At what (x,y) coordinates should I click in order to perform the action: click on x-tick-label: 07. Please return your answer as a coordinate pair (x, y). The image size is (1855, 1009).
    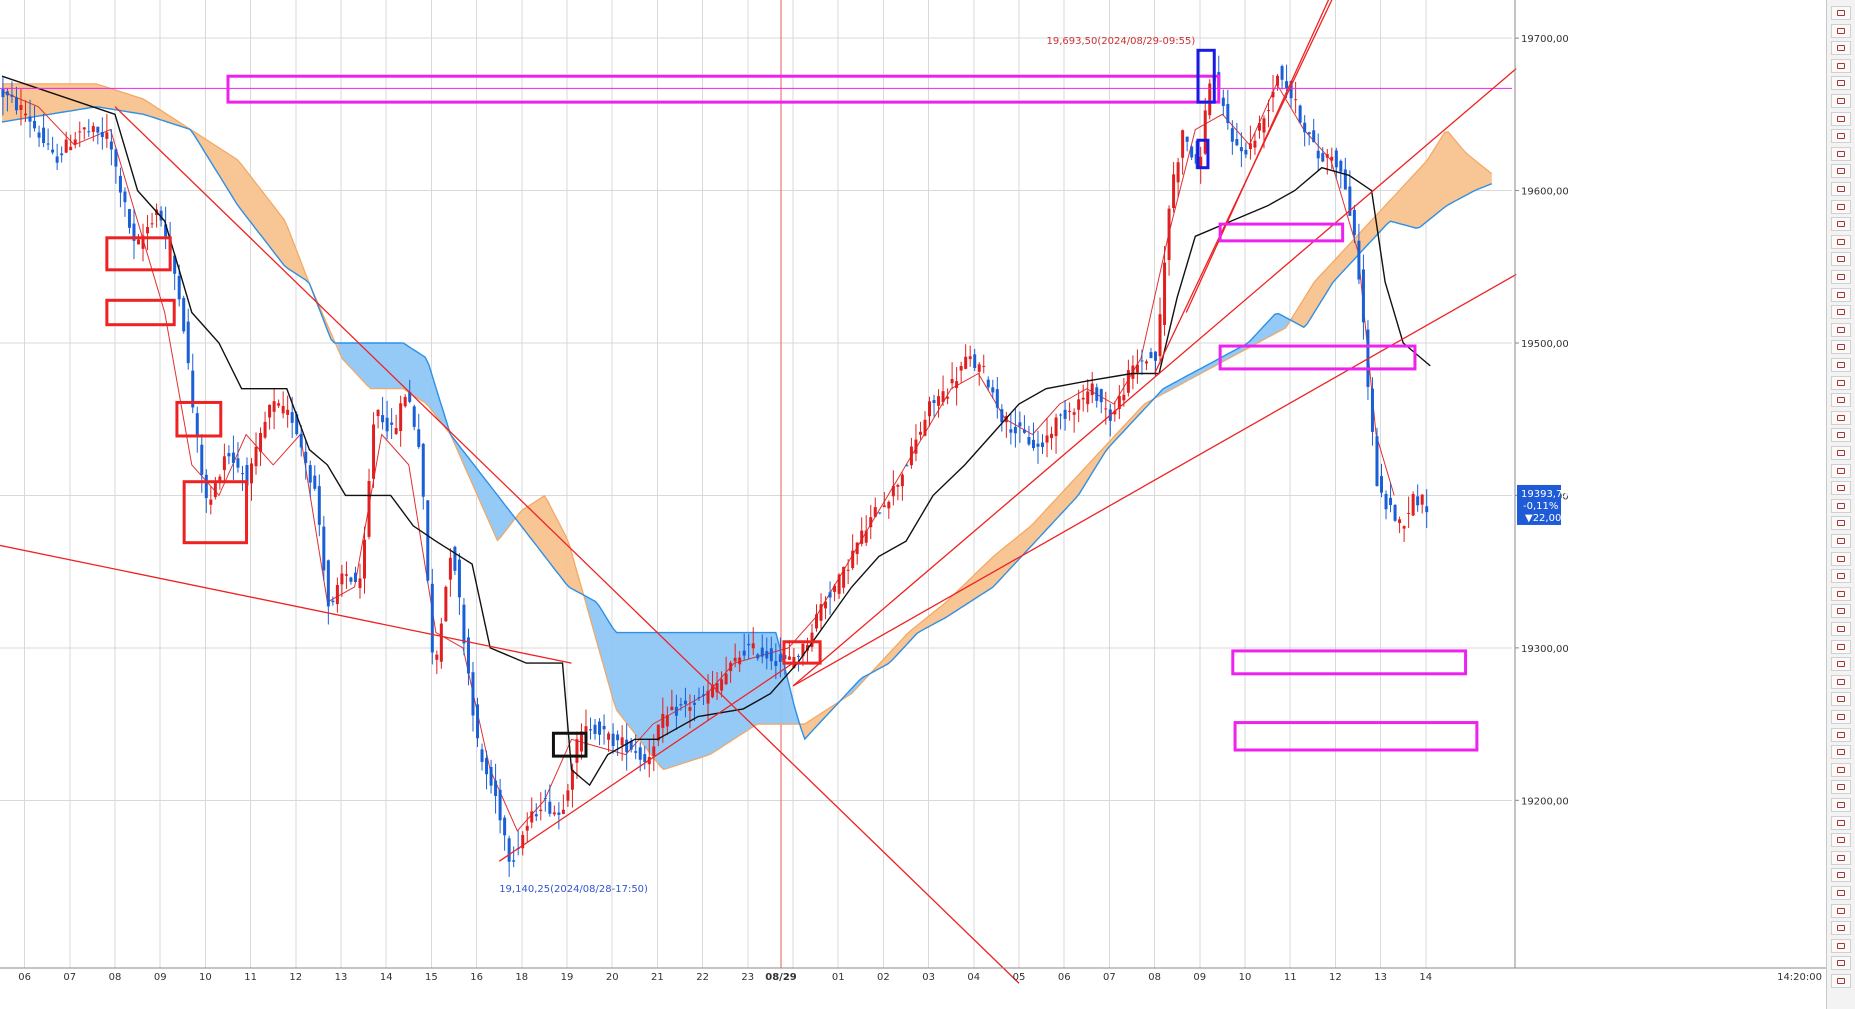
    Looking at the image, I should click on (1109, 977).